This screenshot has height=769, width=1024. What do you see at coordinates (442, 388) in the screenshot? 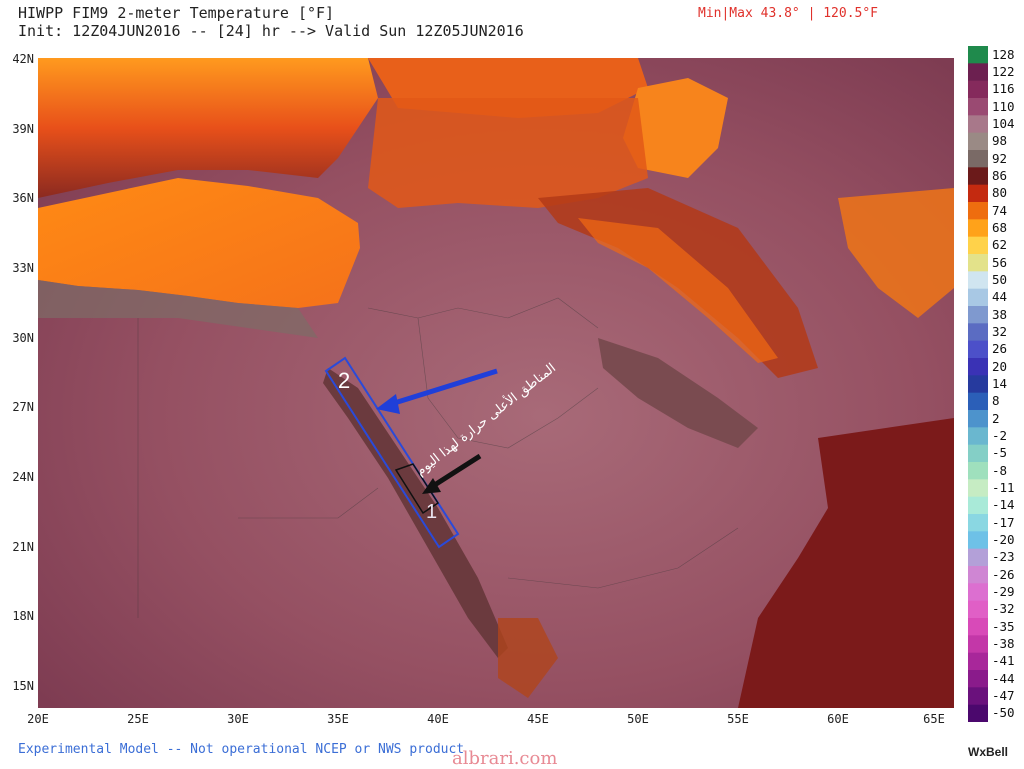
I see `blue-arrow` at bounding box center [442, 388].